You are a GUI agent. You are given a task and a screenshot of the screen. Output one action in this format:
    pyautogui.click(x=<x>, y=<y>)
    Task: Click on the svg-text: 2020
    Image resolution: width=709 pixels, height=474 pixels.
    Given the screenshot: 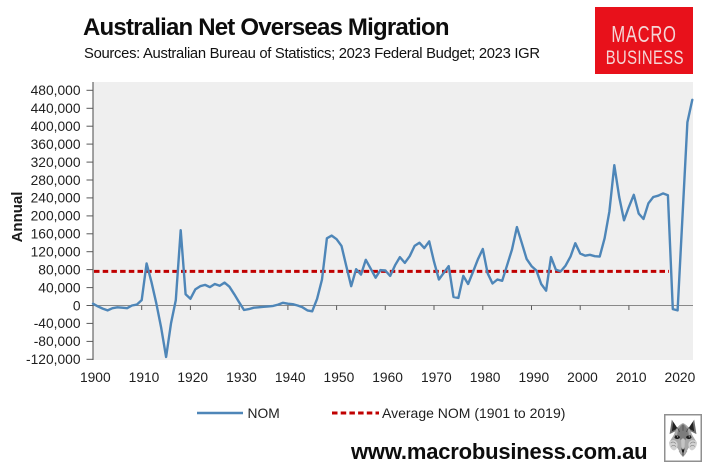 What is the action you would take?
    pyautogui.click(x=680, y=377)
    